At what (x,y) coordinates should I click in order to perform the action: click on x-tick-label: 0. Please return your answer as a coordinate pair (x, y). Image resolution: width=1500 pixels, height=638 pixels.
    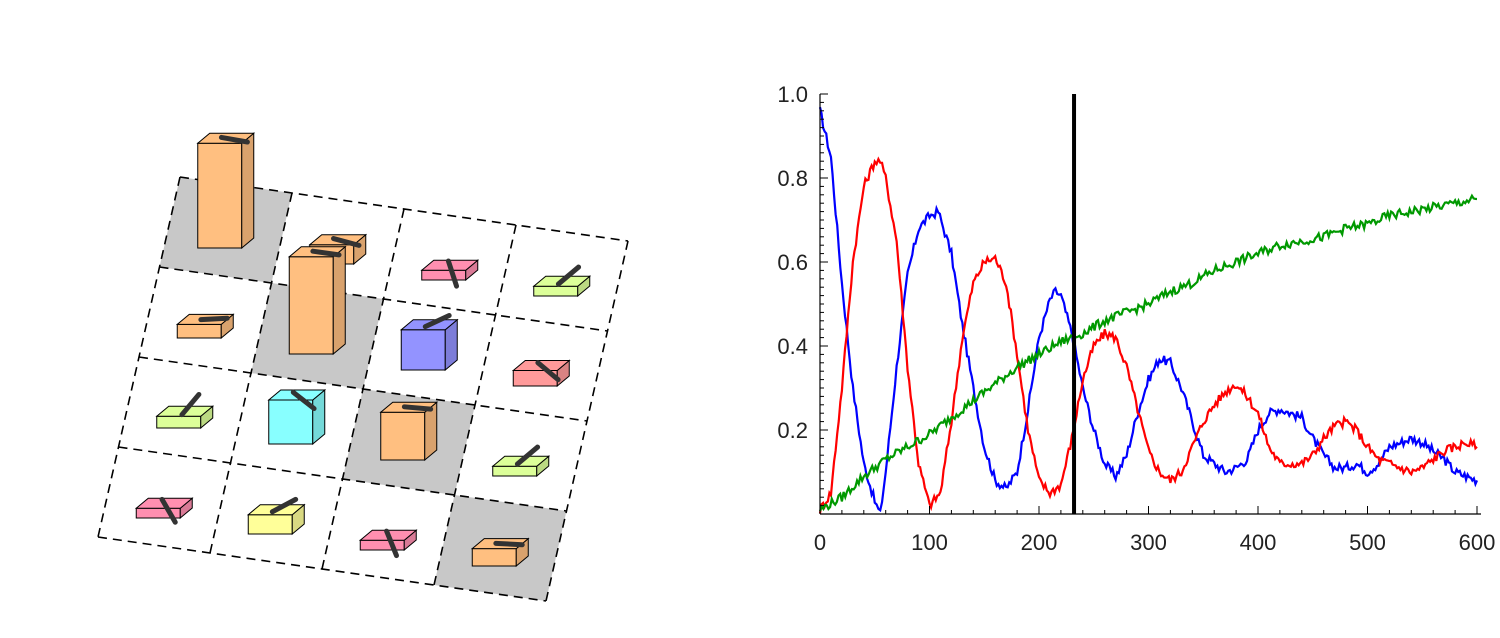
    Looking at the image, I should click on (820, 542).